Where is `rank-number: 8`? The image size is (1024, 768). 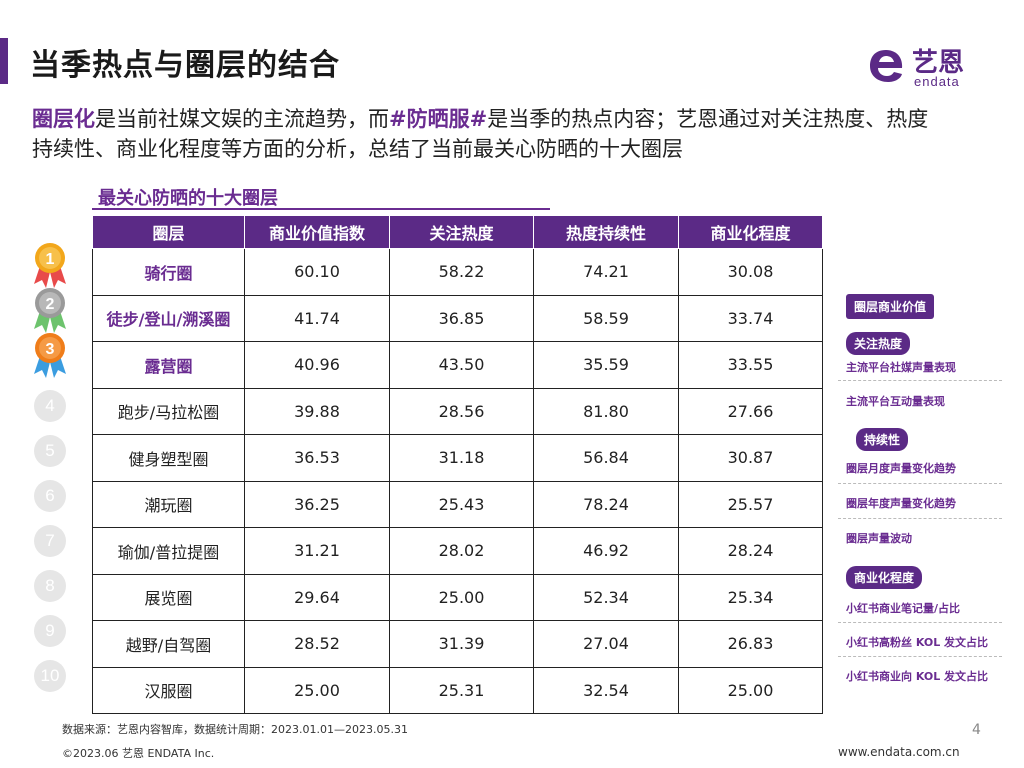
rank-number: 8 is located at coordinates (50, 586).